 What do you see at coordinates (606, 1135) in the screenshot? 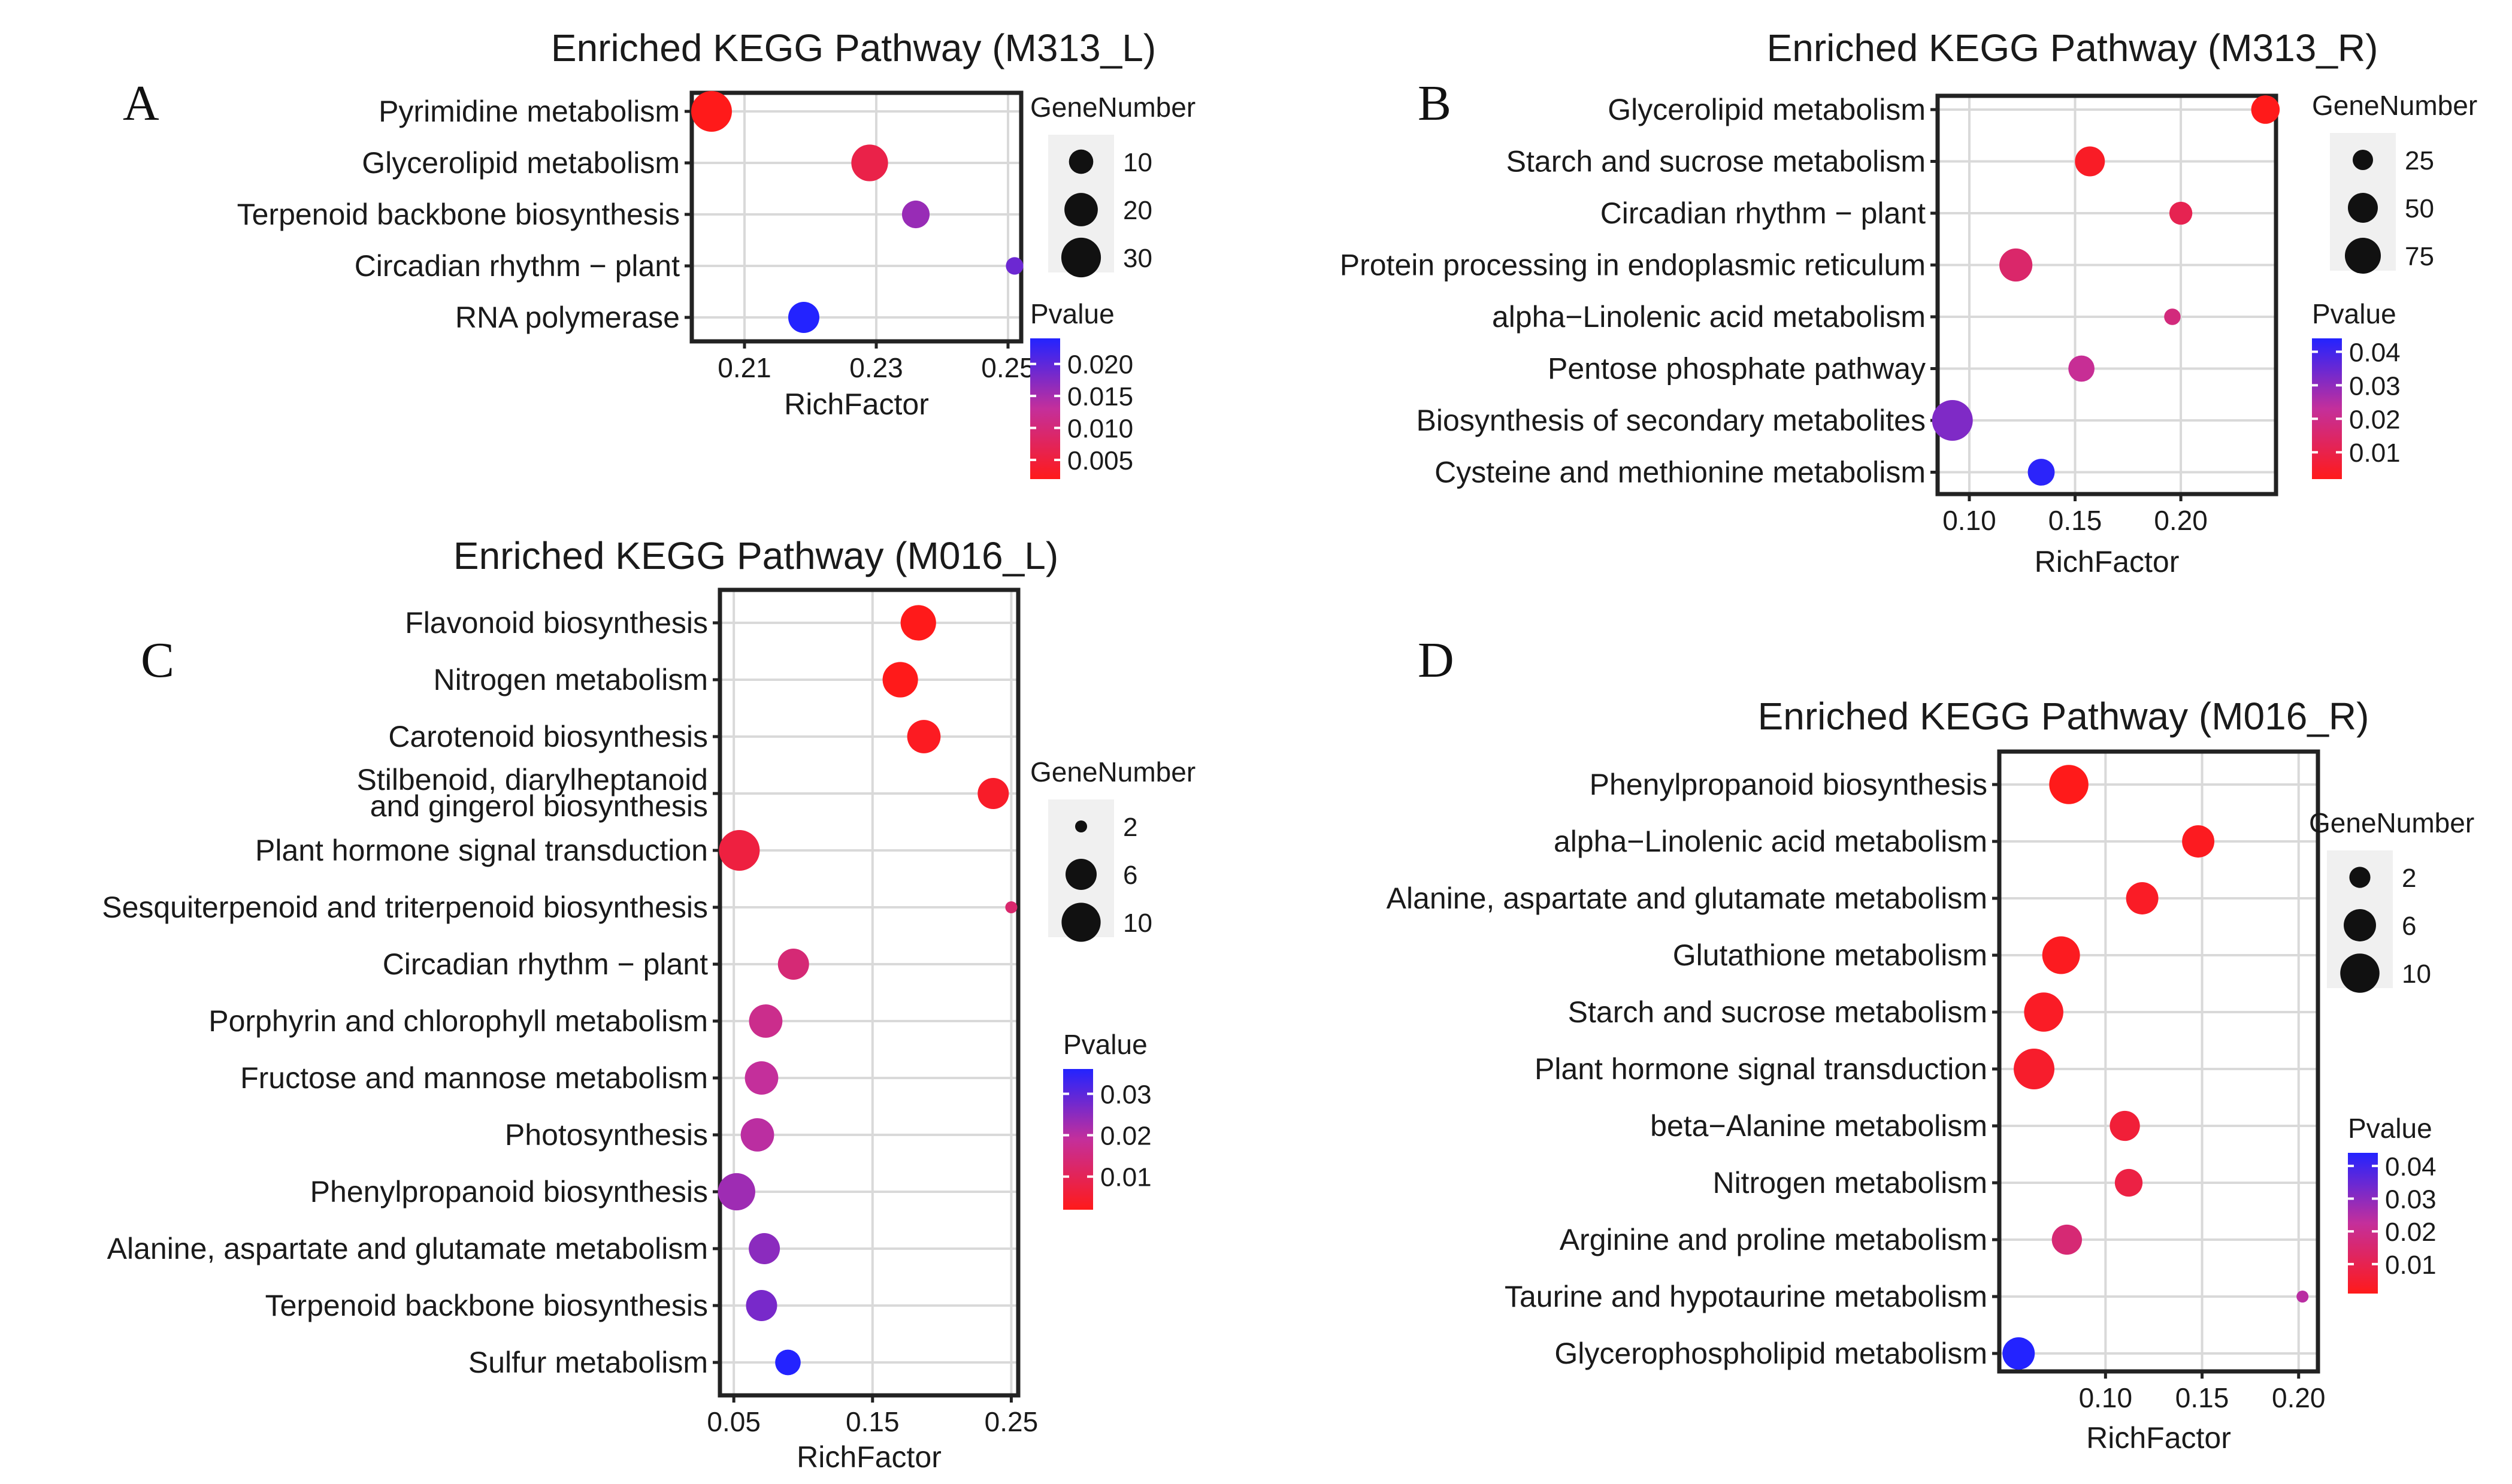
I see `category-label: Photosynthesis` at bounding box center [606, 1135].